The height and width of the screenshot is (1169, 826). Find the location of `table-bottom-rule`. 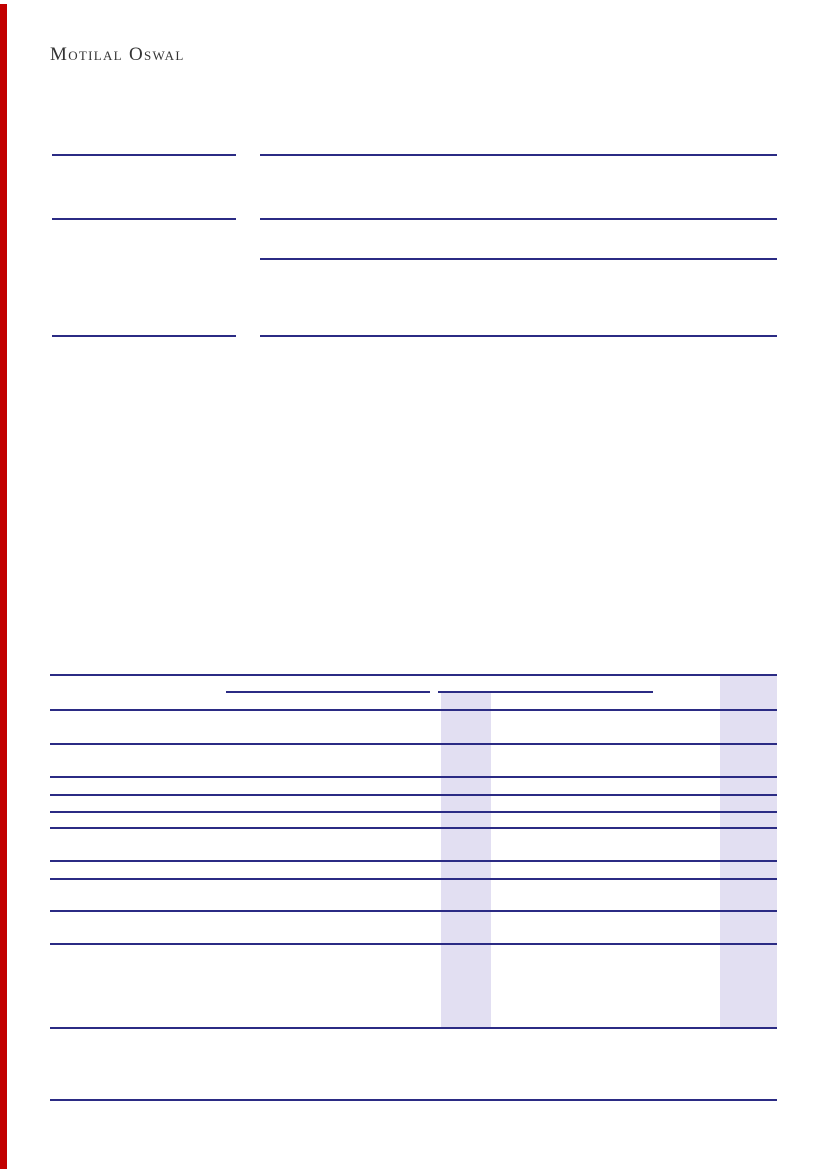

table-bottom-rule is located at coordinates (413, 1028).